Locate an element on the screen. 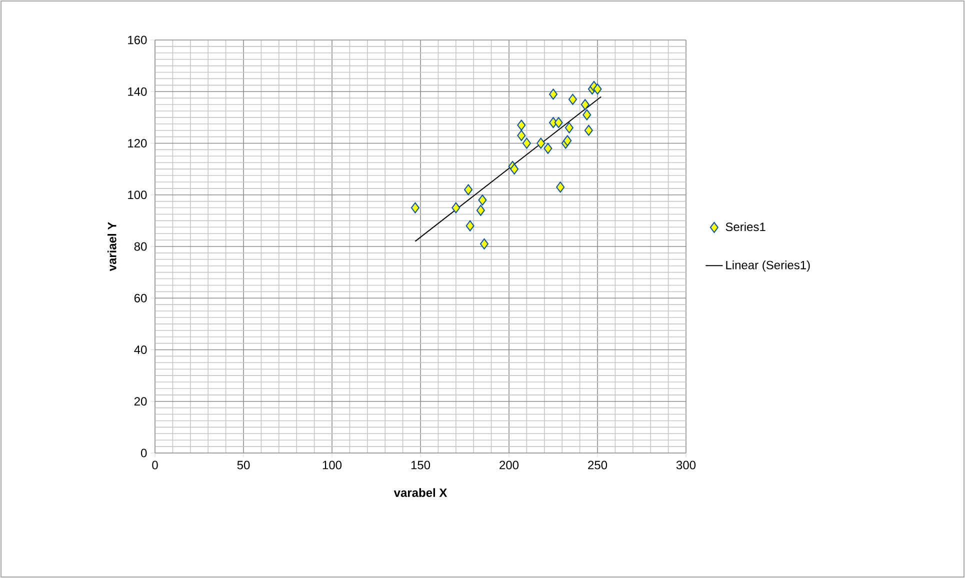 The height and width of the screenshot is (578, 965). y-tick-label: 60 is located at coordinates (140, 298).